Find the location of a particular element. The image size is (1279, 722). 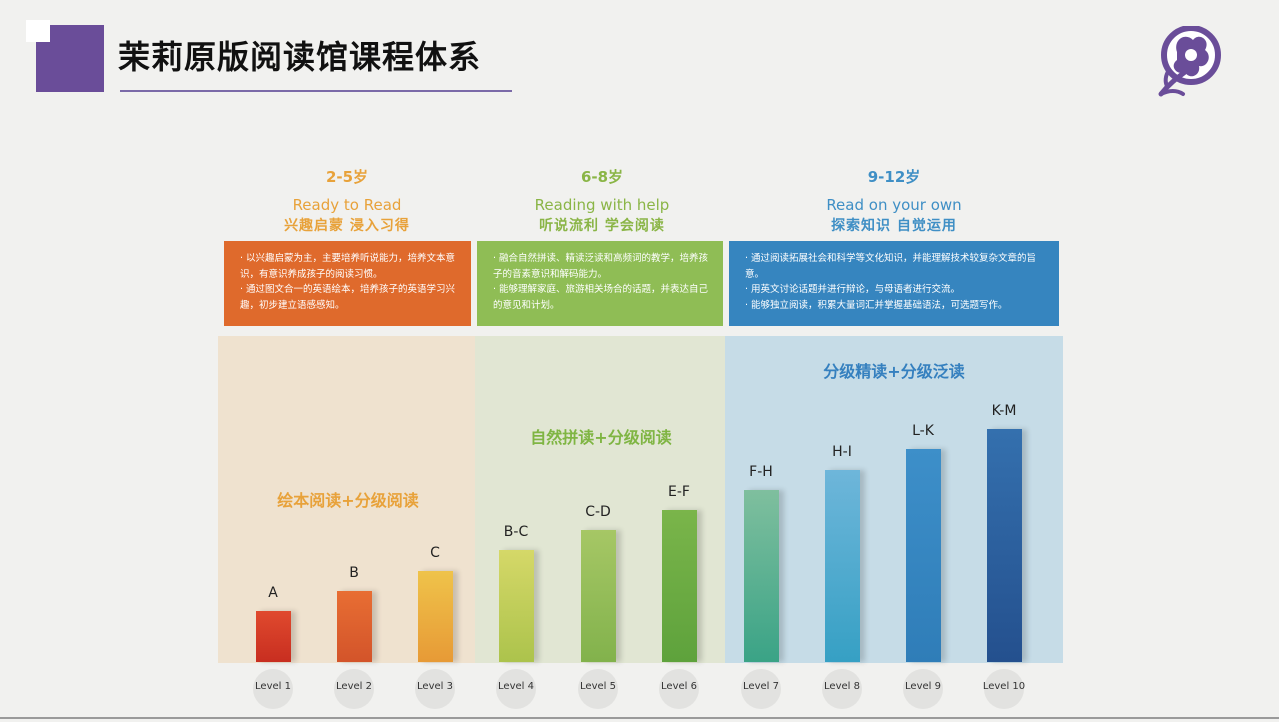

level-range-label: F-H is located at coordinates (761, 471).